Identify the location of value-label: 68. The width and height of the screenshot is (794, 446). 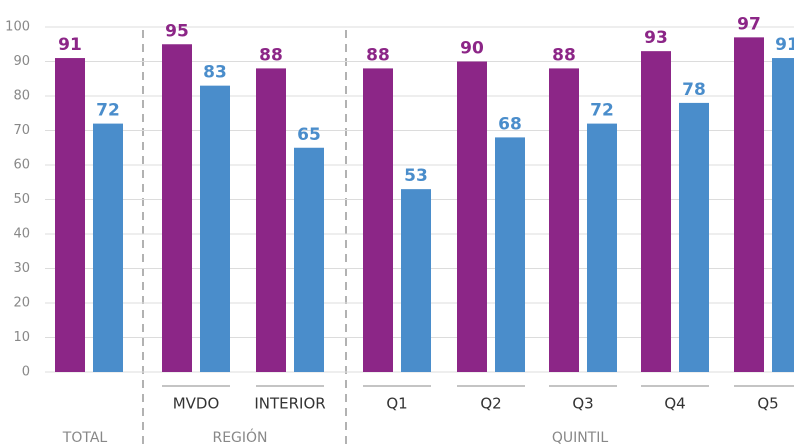
(510, 124).